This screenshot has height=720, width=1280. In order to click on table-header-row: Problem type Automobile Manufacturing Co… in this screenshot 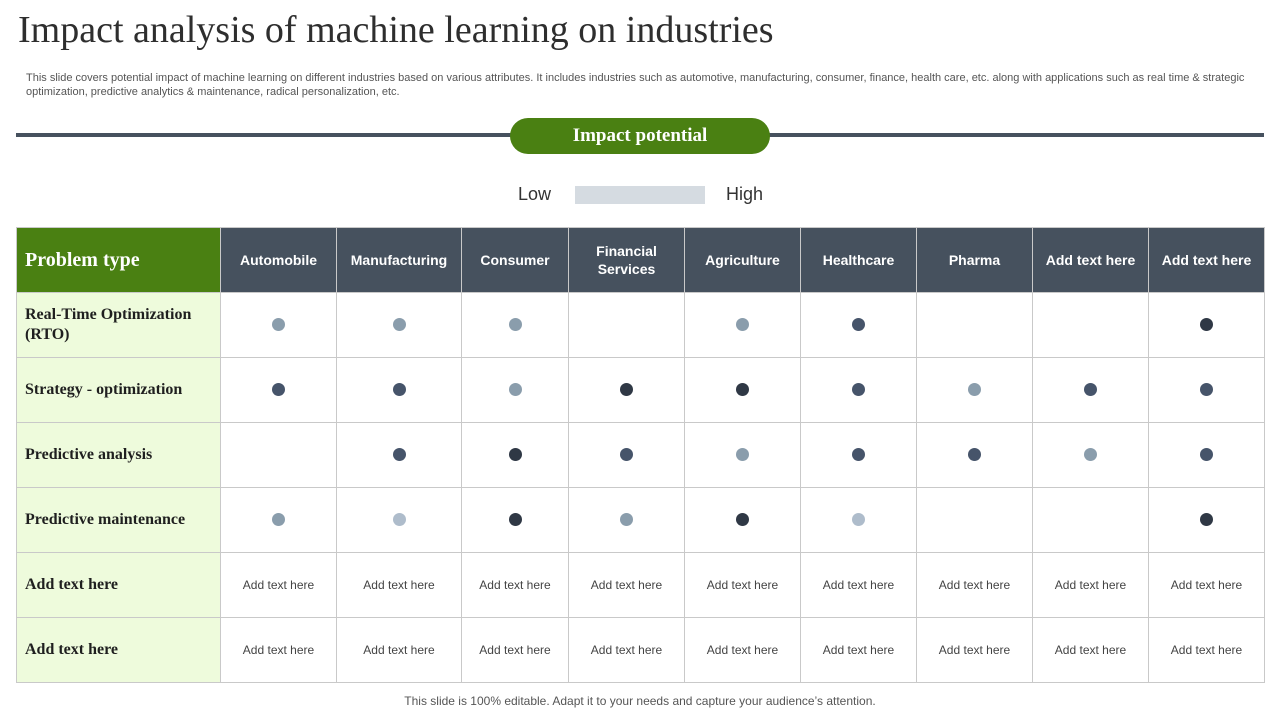, I will do `click(640, 260)`.